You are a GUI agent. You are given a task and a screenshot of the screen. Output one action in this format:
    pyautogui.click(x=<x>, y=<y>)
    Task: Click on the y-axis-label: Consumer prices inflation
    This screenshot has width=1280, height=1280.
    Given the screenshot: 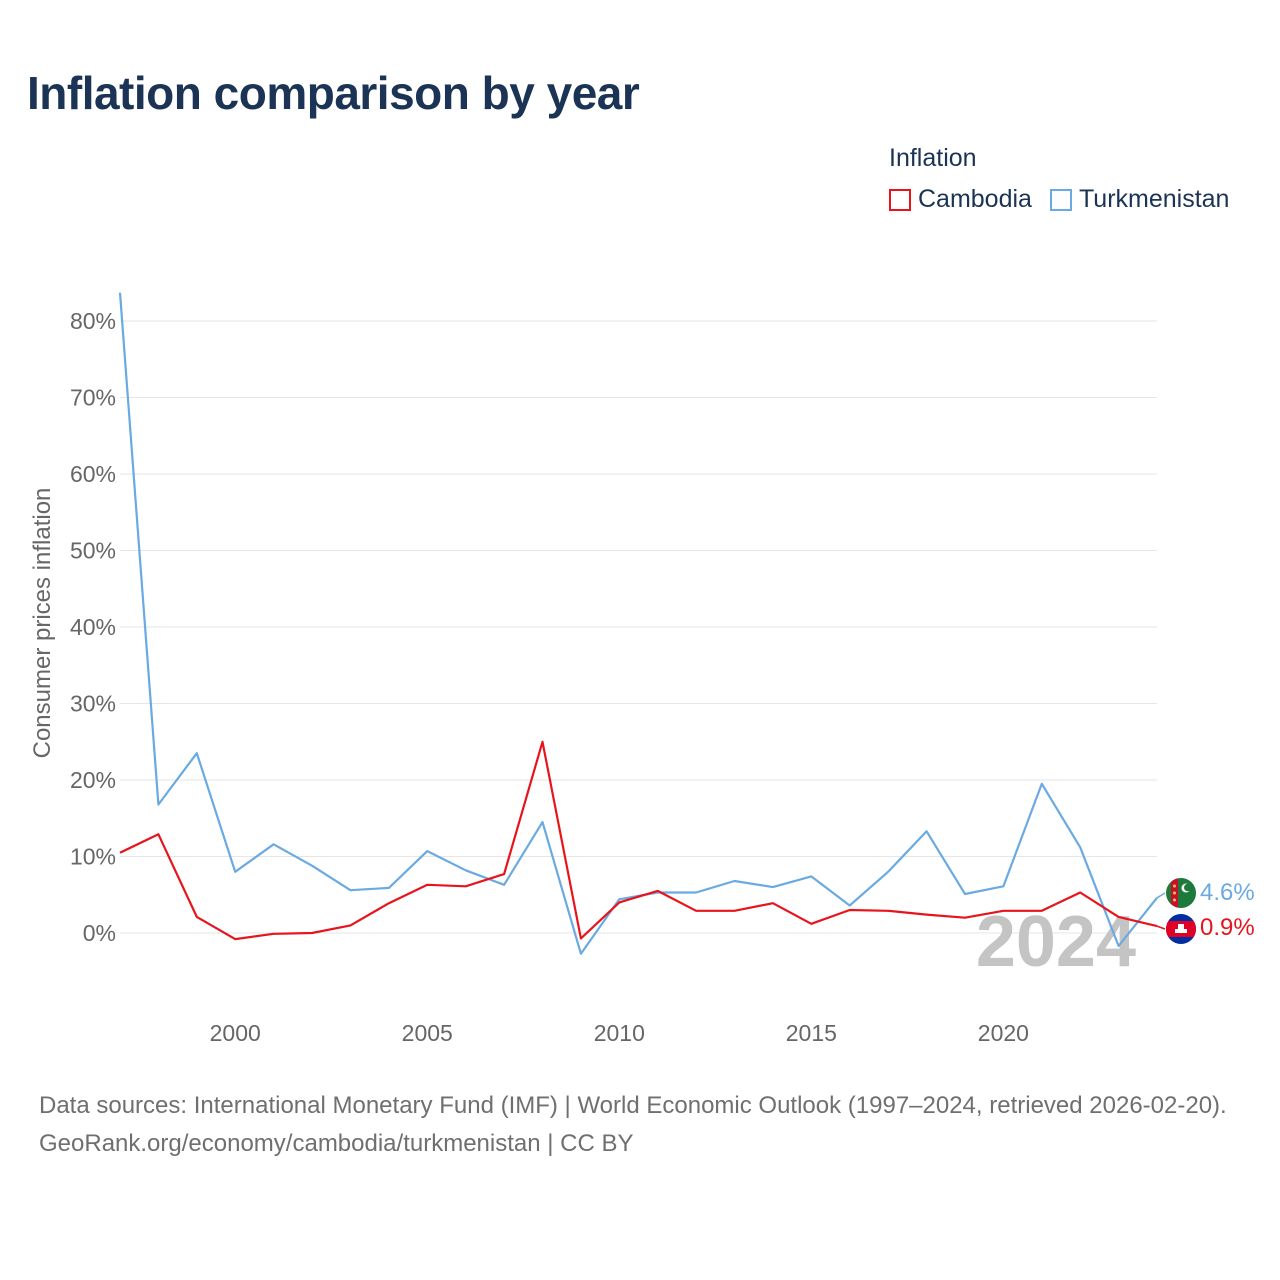 What is the action you would take?
    pyautogui.click(x=42, y=623)
    